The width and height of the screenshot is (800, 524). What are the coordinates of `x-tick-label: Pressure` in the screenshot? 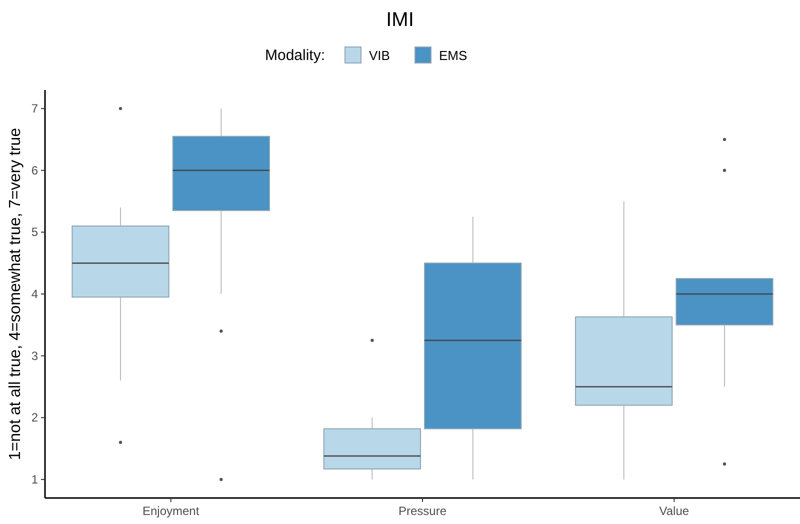 It's located at (422, 511).